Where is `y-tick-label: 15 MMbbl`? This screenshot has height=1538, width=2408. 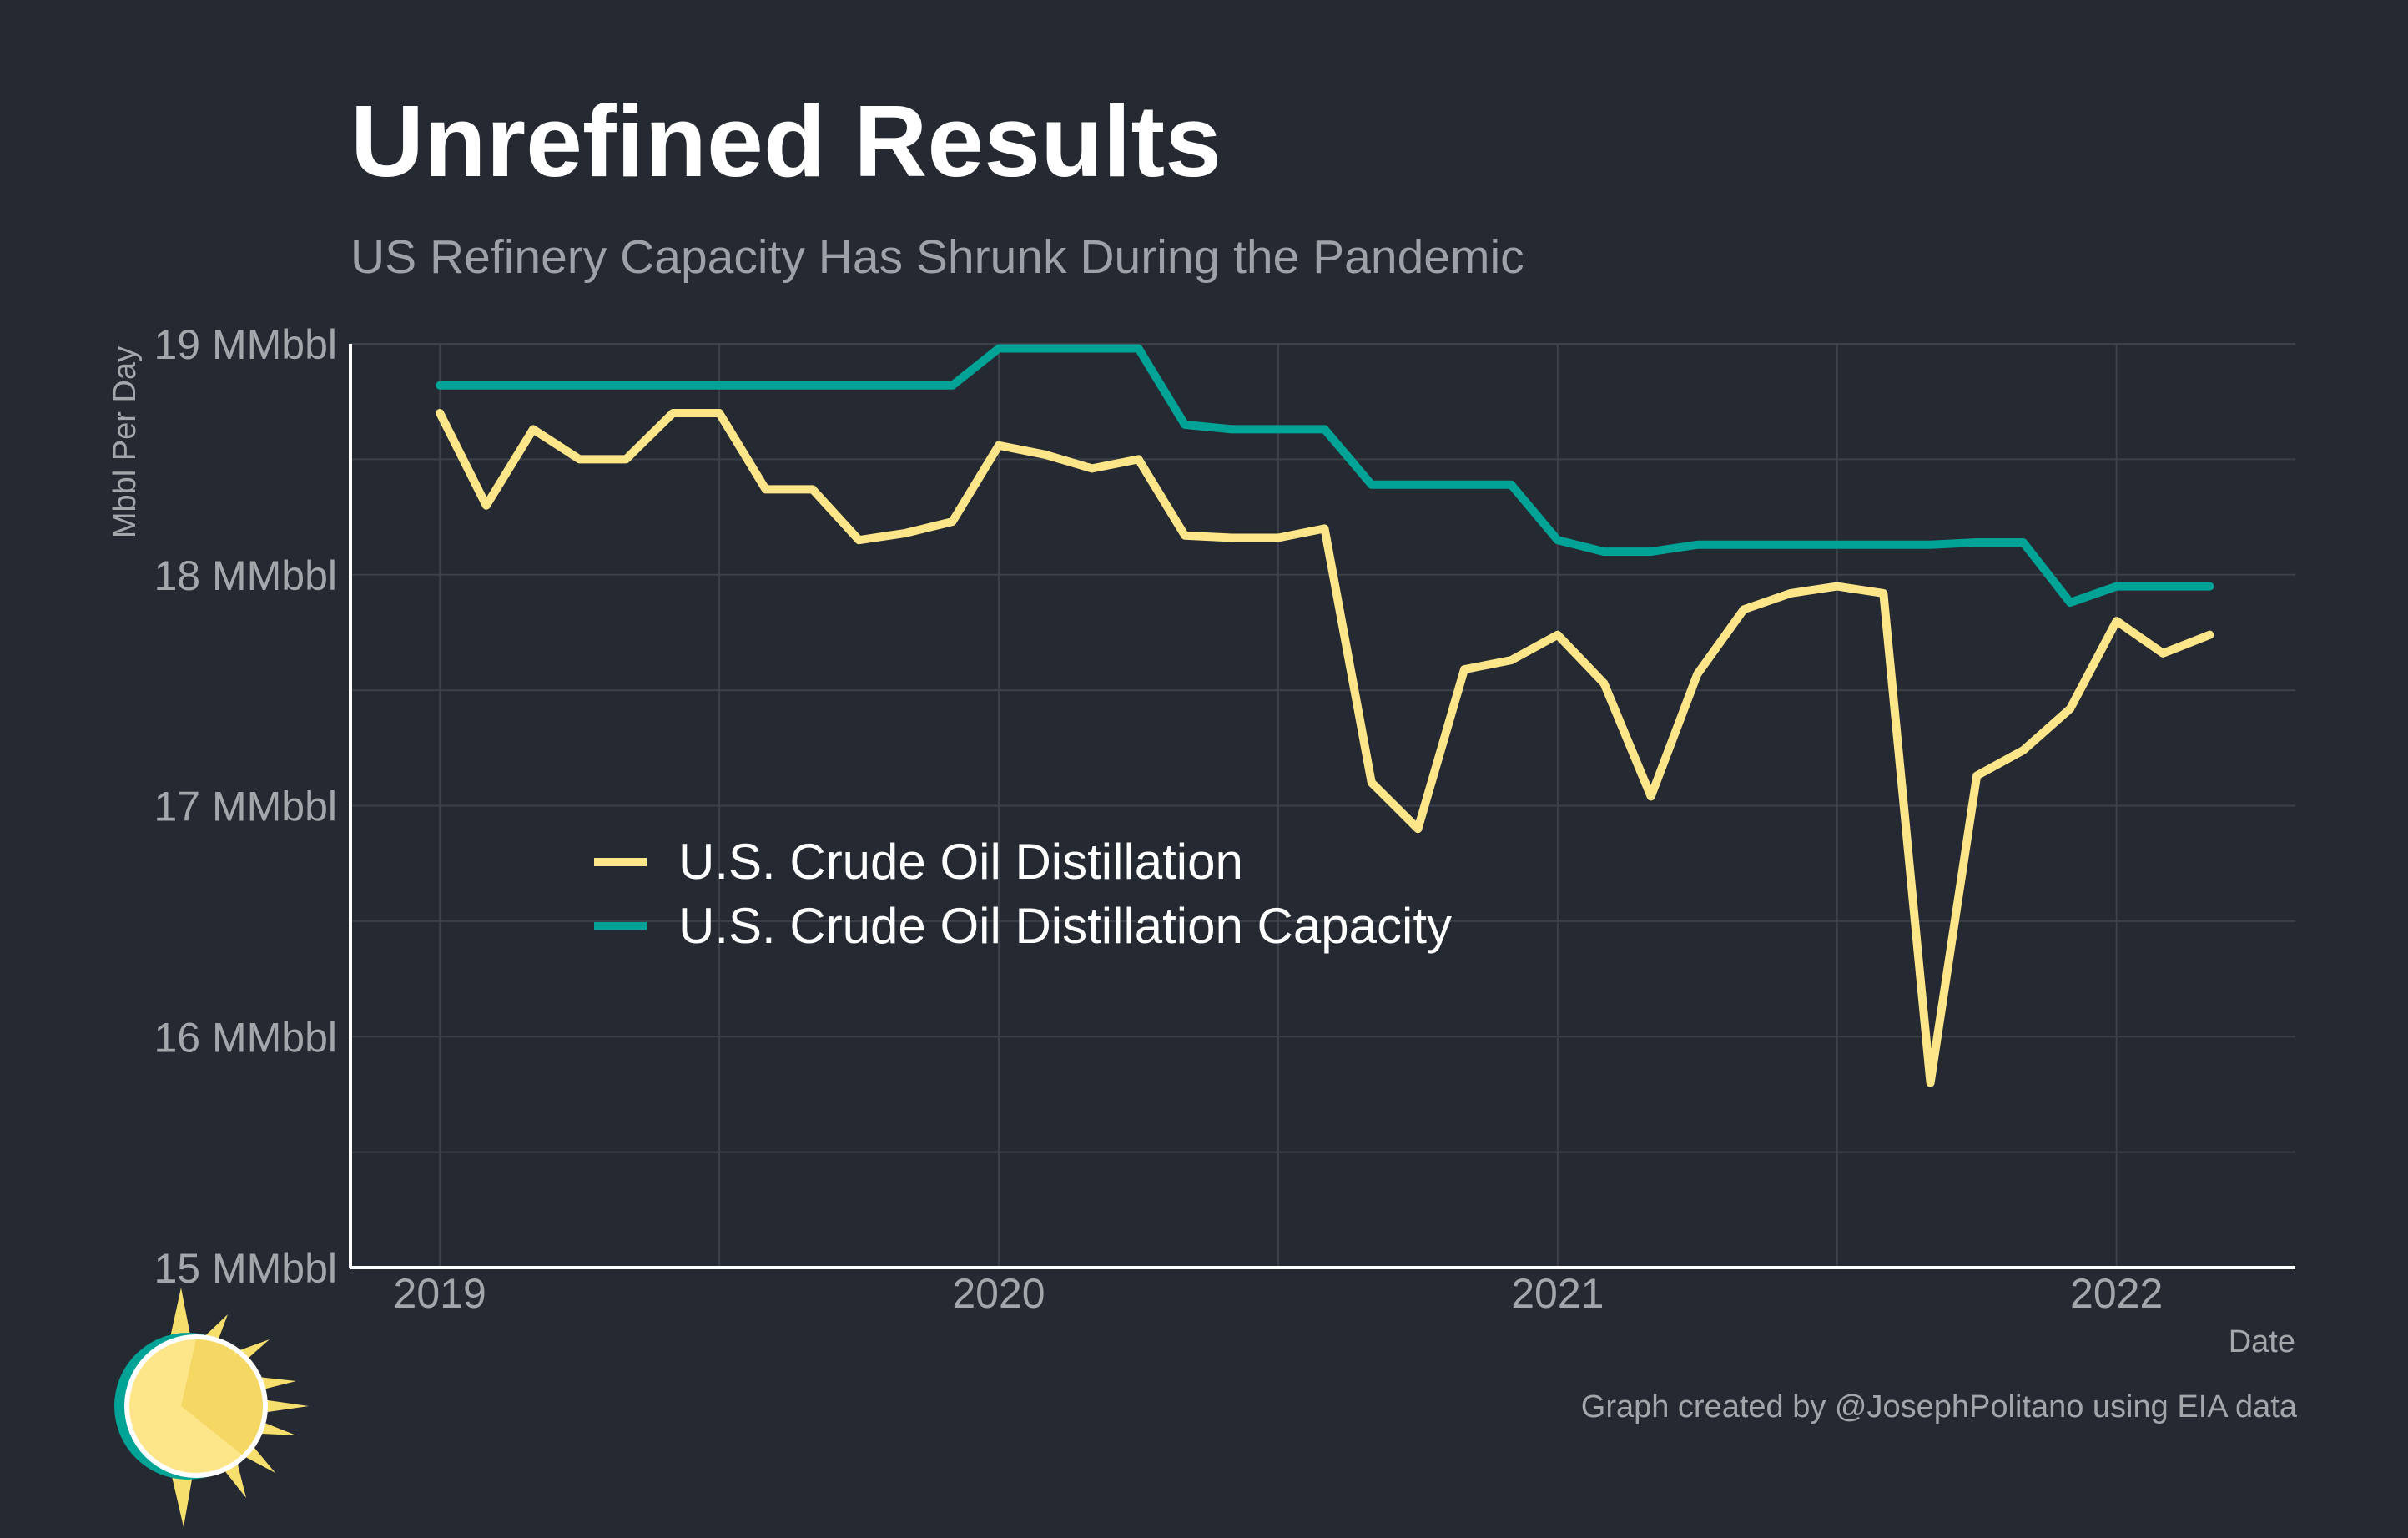
y-tick-label: 15 MMbbl is located at coordinates (245, 1268).